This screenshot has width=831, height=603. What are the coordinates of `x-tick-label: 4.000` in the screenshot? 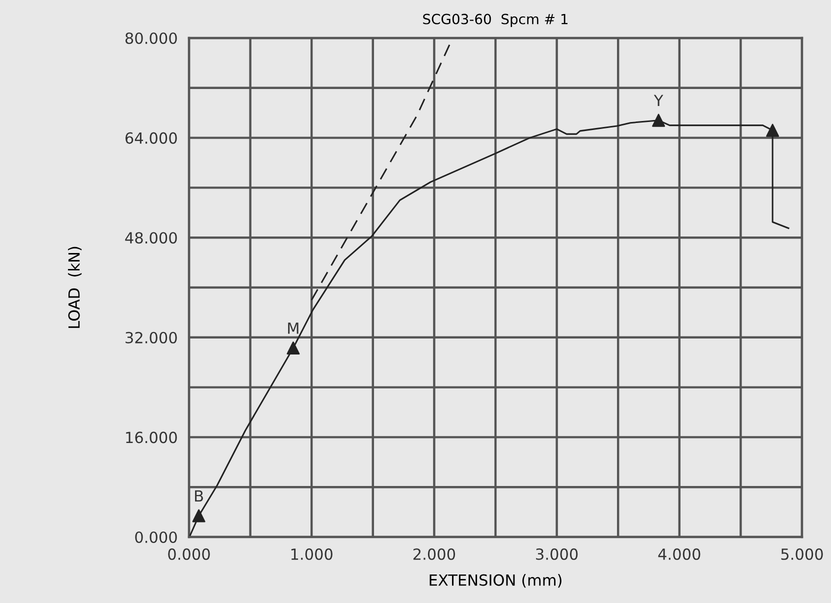 It's located at (679, 554).